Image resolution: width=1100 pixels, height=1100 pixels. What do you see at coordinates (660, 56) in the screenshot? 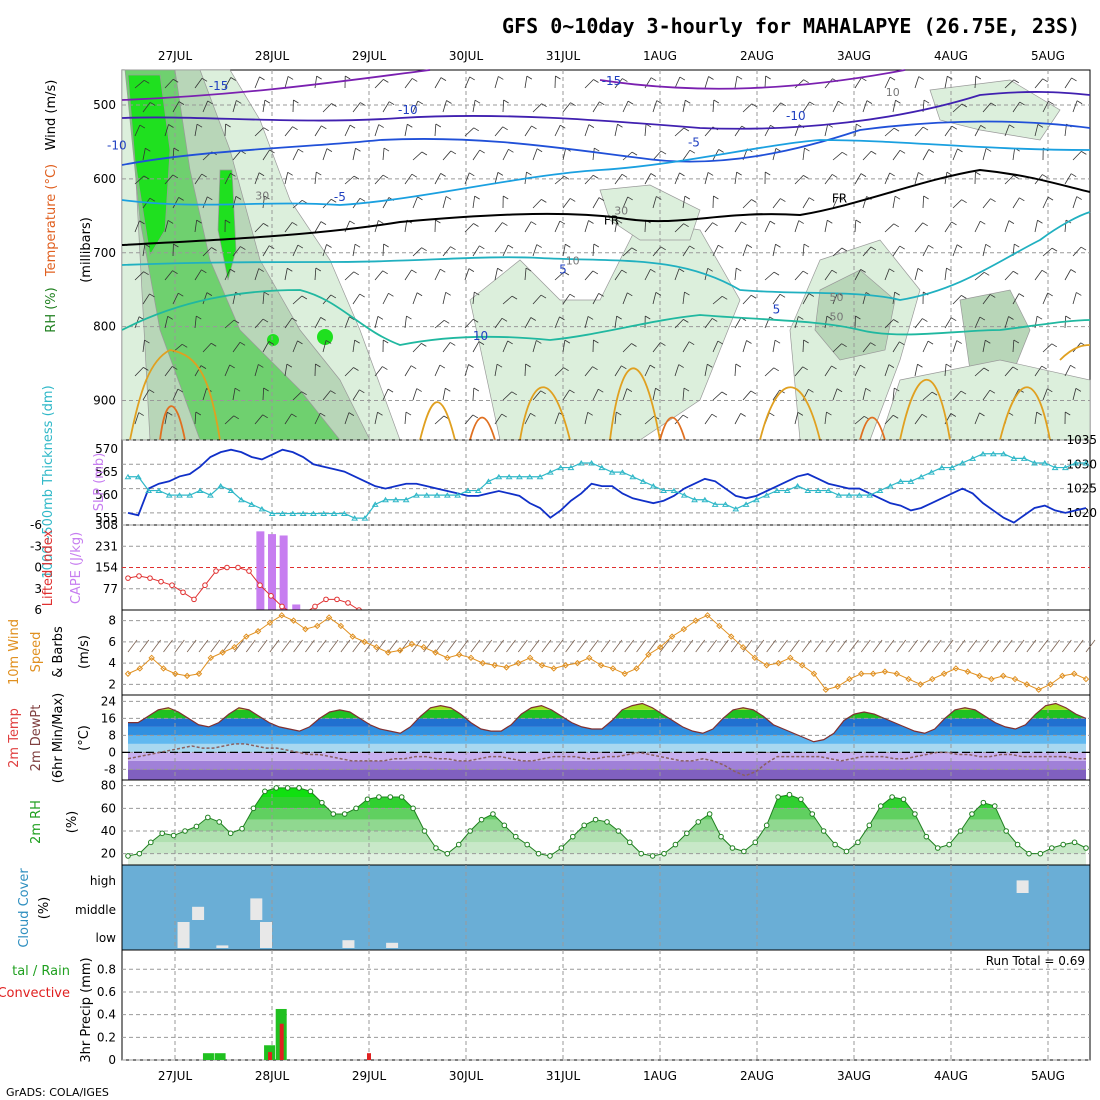
I see `top-date-label: 1AUG` at bounding box center [660, 56].